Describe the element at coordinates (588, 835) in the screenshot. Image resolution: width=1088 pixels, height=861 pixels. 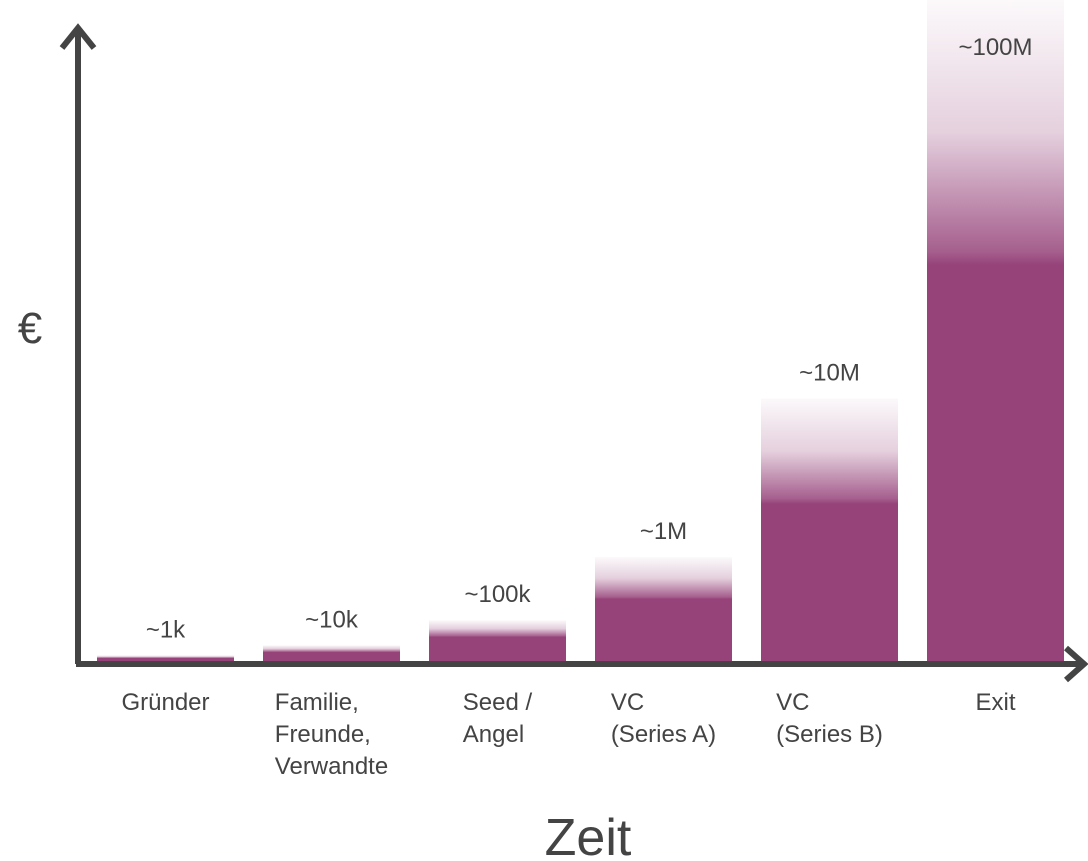
I see `x-axis-label: Zeit` at that location.